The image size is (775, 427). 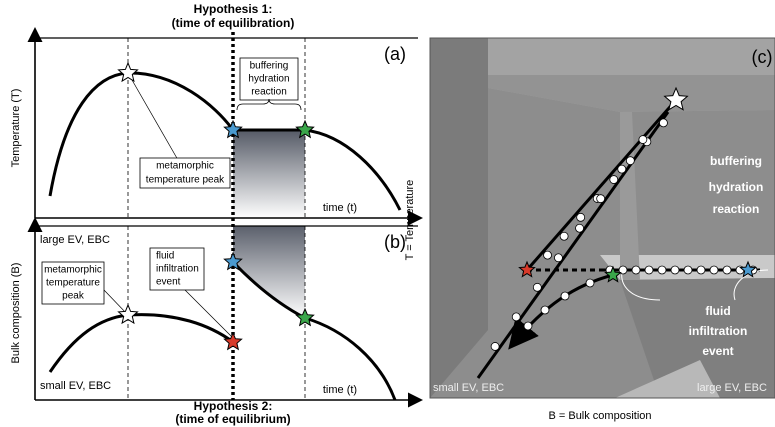 What do you see at coordinates (269, 104) in the screenshot?
I see `brace` at bounding box center [269, 104].